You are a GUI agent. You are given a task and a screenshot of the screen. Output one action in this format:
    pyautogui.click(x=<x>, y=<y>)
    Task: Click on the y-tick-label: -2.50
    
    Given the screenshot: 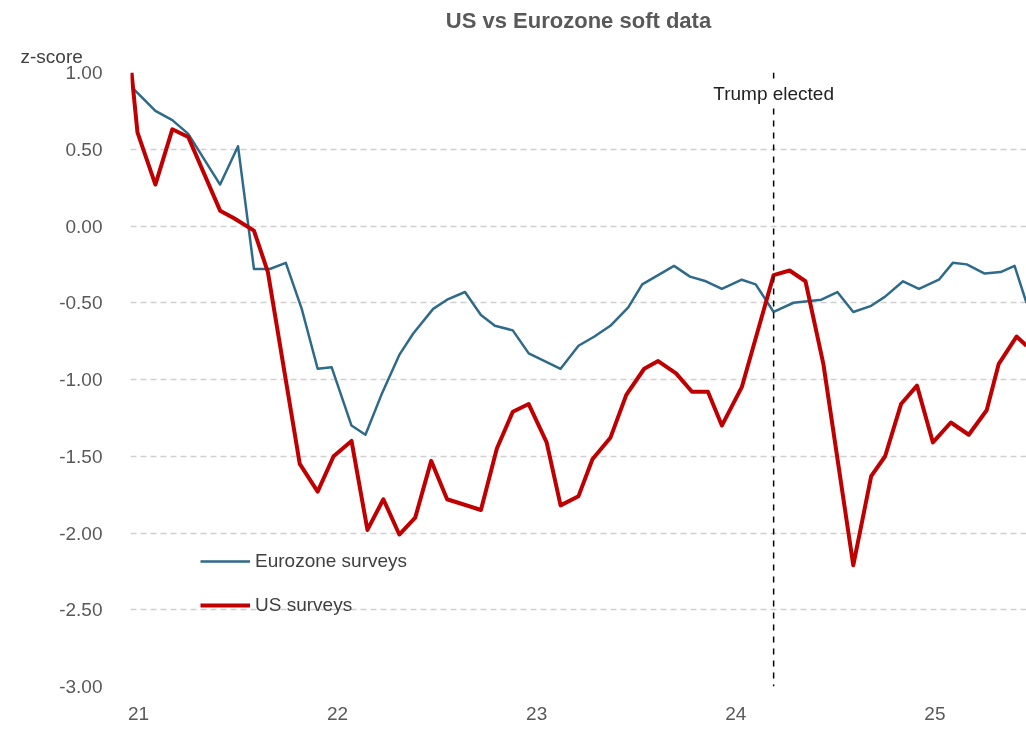 What is the action you would take?
    pyautogui.click(x=81, y=610)
    